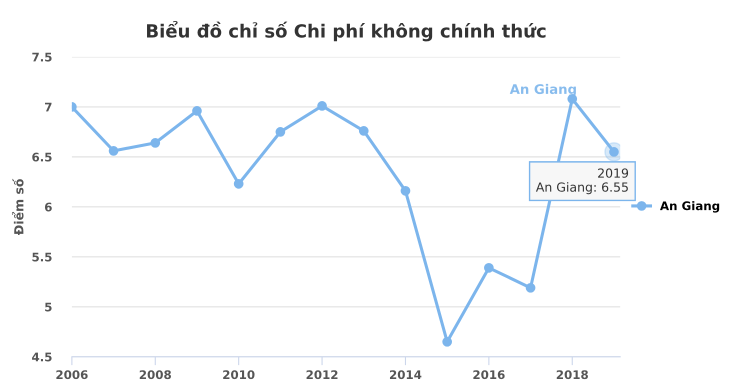 This screenshot has height=382, width=741. What do you see at coordinates (582, 181) in the screenshot?
I see `annotation: 2019 An Giang: 6.55` at bounding box center [582, 181].